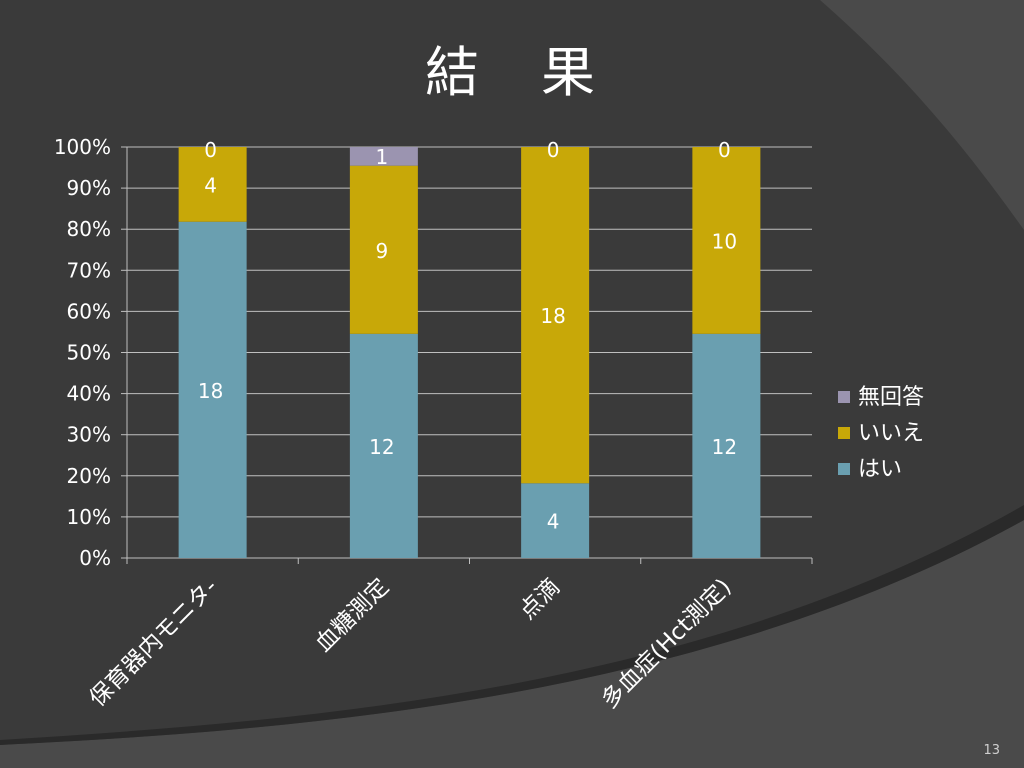 This screenshot has width=1024, height=768. Describe the element at coordinates (352, 615) in the screenshot. I see `x-category-label: 血糖測定` at that location.